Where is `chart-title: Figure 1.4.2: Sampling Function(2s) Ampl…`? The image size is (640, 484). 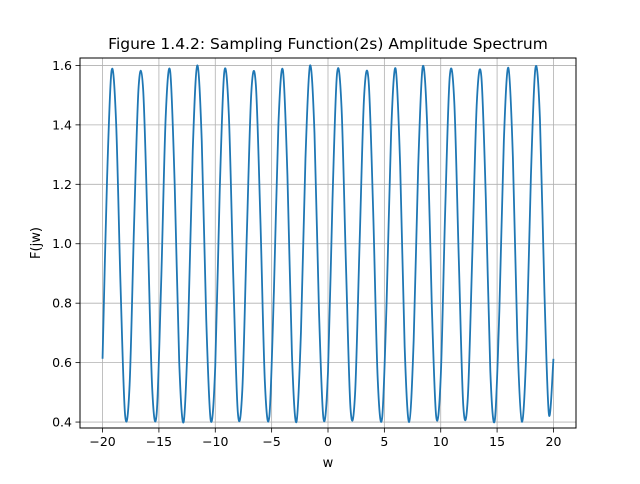
chart-title: Figure 1.4.2: Sampling Function(2s) Ampl… is located at coordinates (328, 44).